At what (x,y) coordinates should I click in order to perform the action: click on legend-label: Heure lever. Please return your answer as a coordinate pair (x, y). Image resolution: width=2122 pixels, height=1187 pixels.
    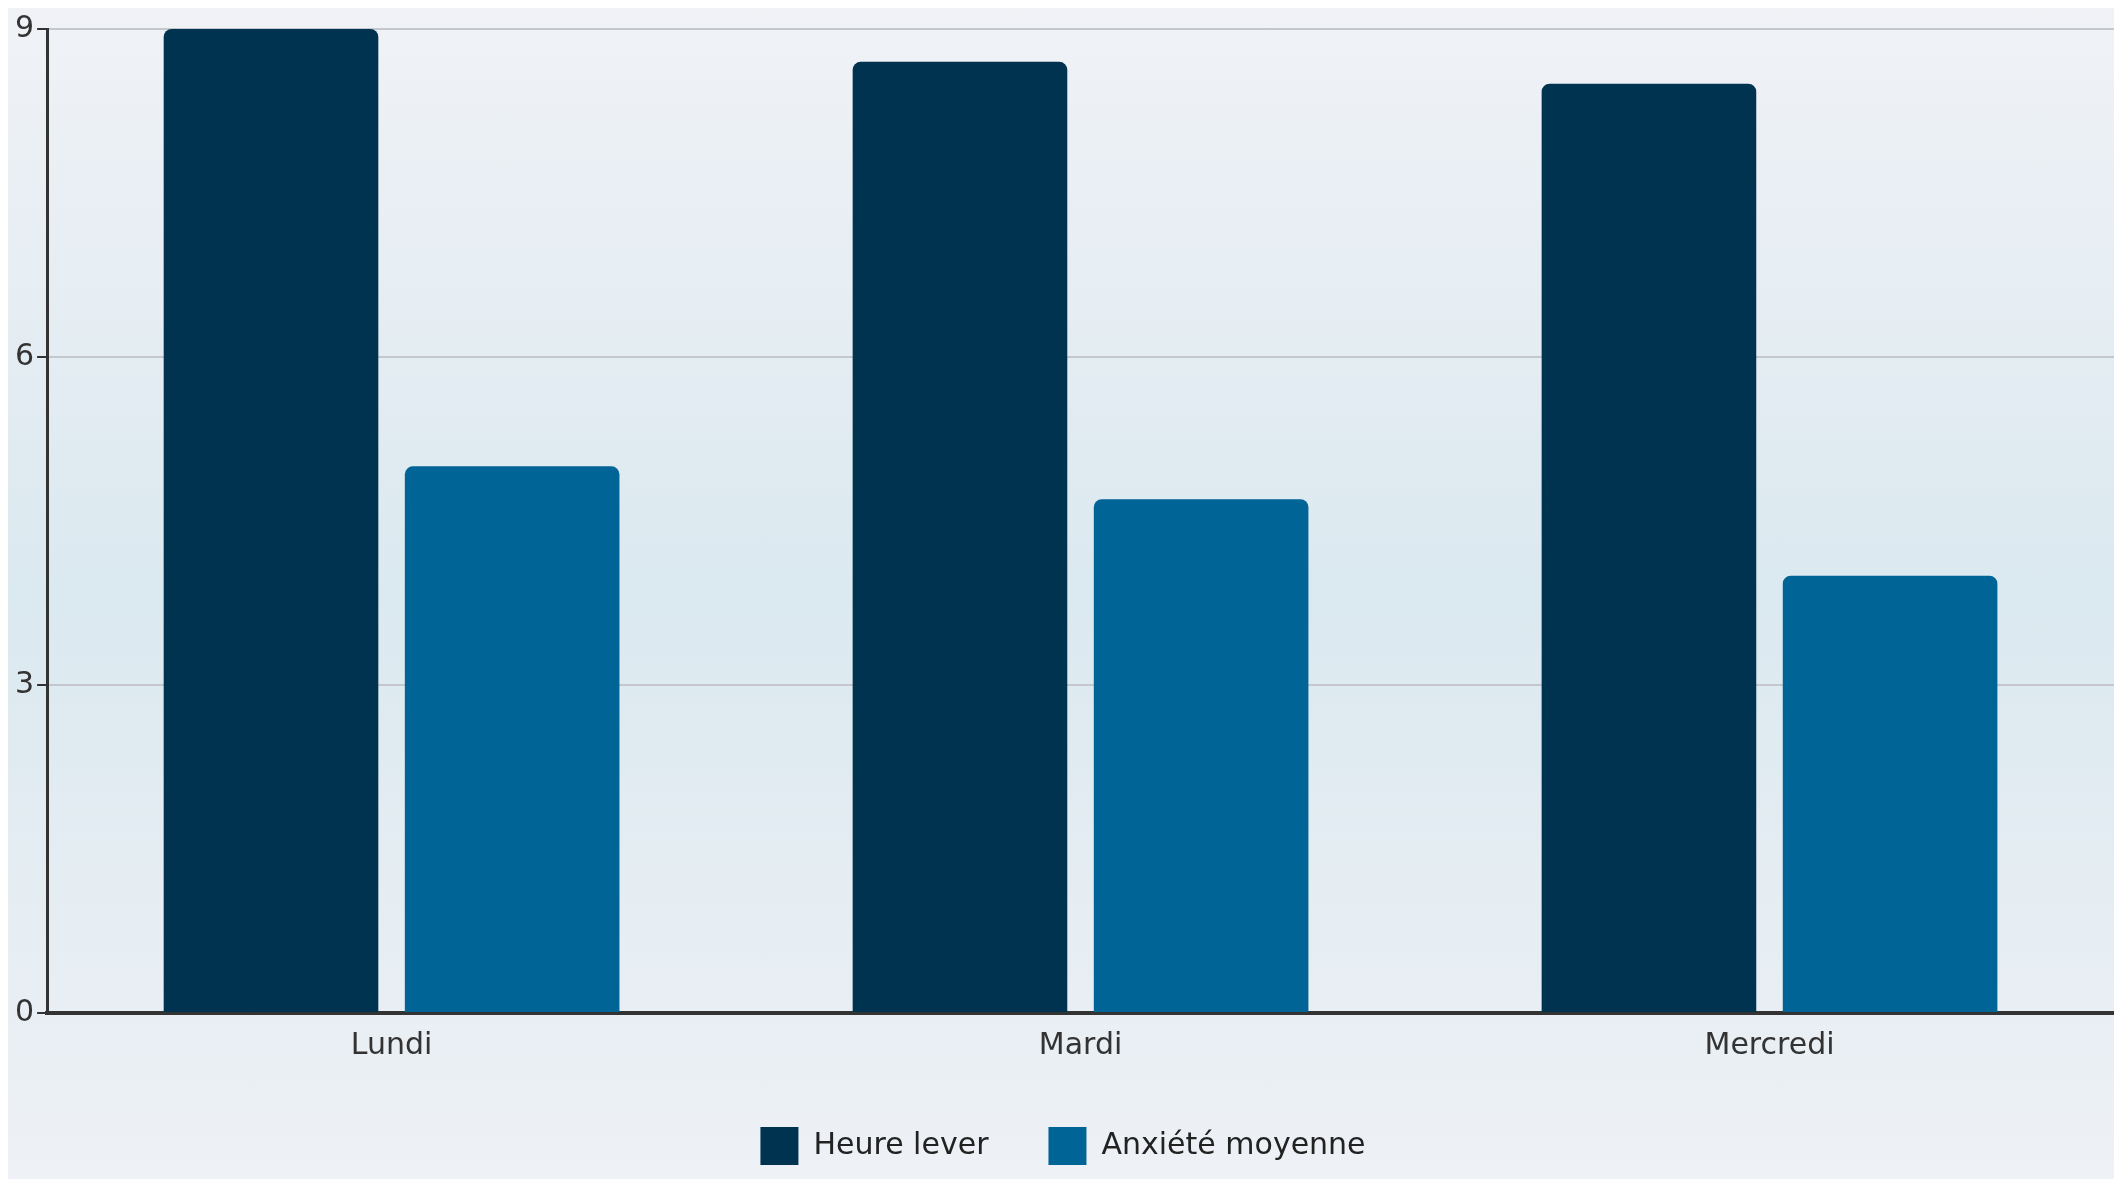
    Looking at the image, I should click on (901, 1143).